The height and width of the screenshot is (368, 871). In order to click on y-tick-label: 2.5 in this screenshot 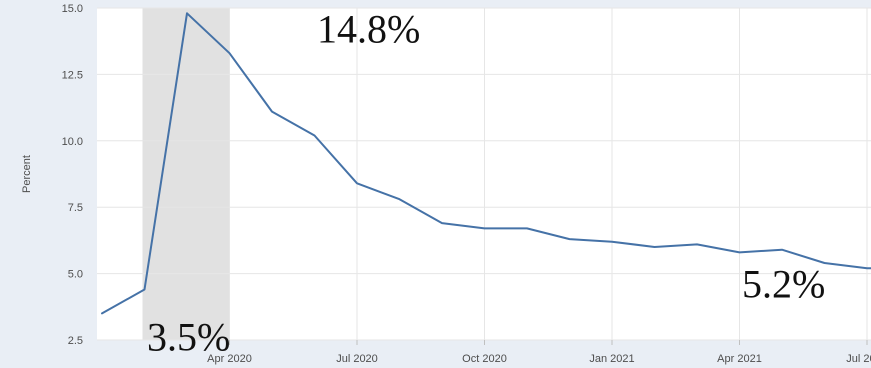, I will do `click(75, 341)`.